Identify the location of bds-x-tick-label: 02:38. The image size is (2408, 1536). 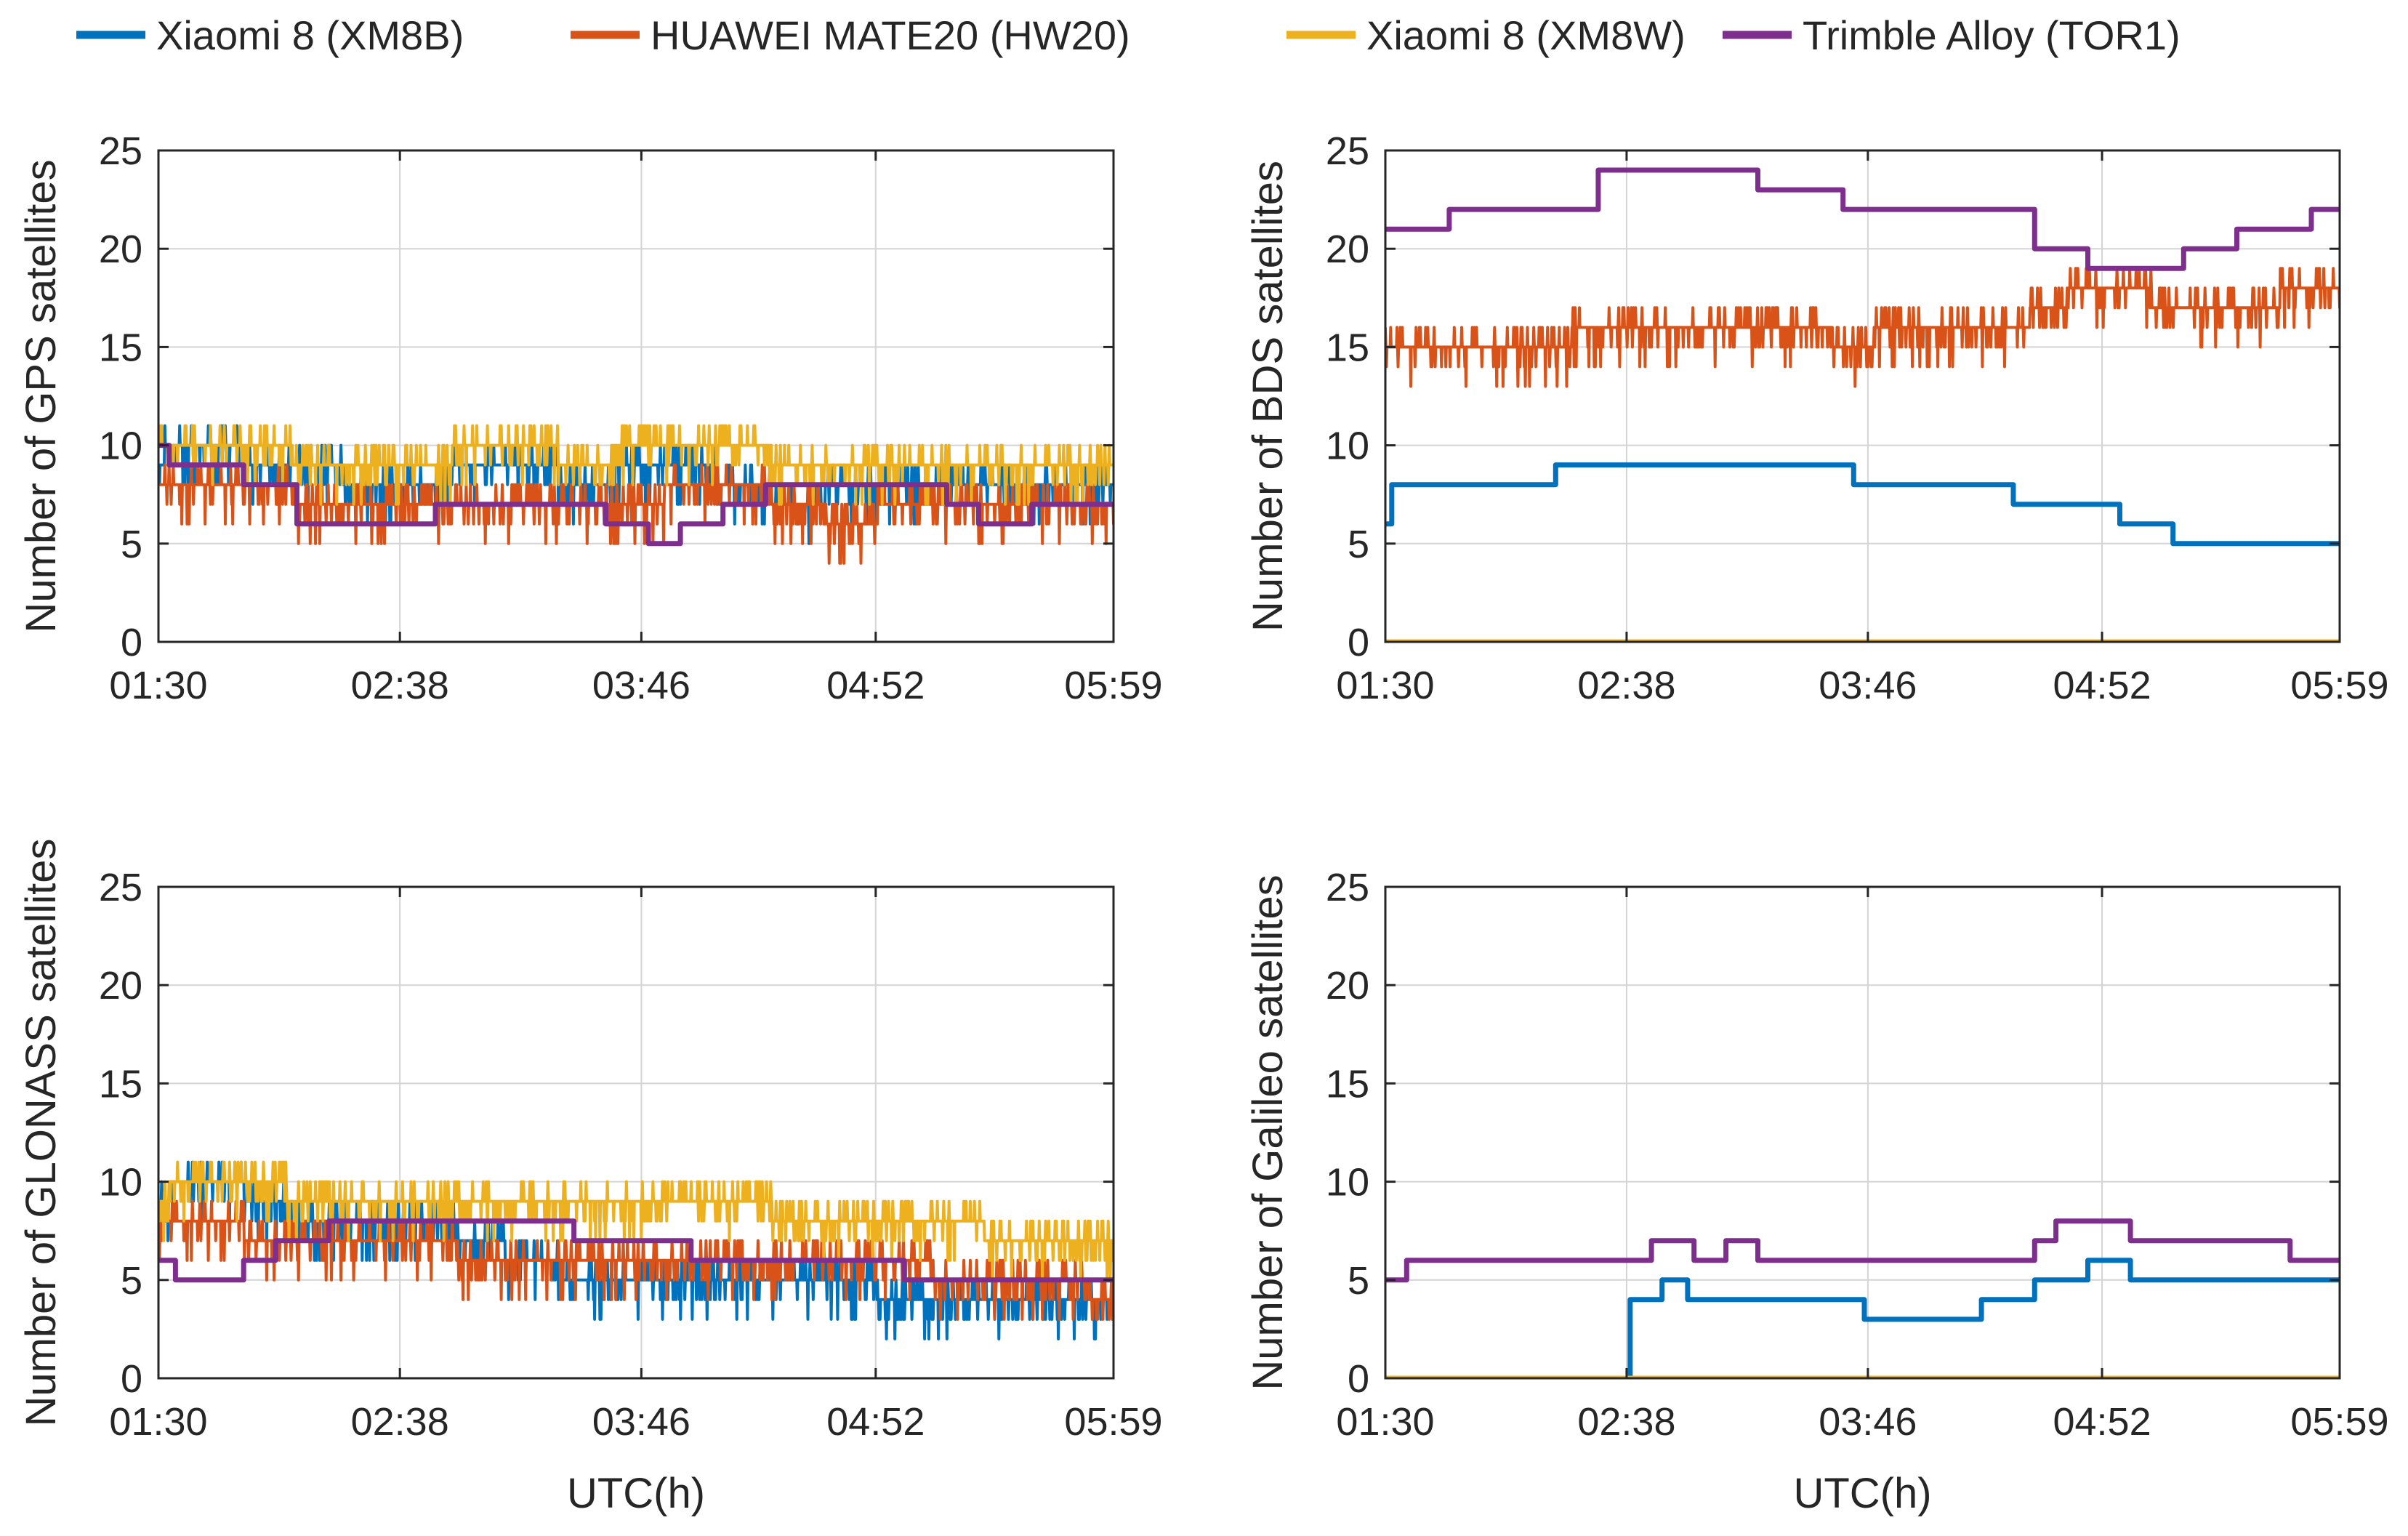
(1626, 685).